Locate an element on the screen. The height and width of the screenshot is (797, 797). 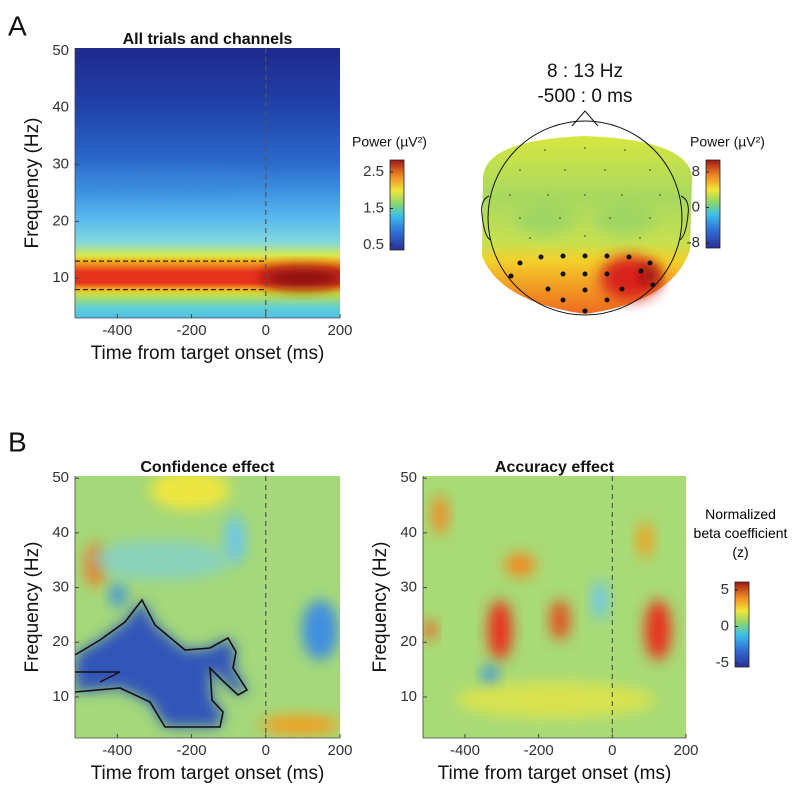
topomap is located at coordinates (586, 213).